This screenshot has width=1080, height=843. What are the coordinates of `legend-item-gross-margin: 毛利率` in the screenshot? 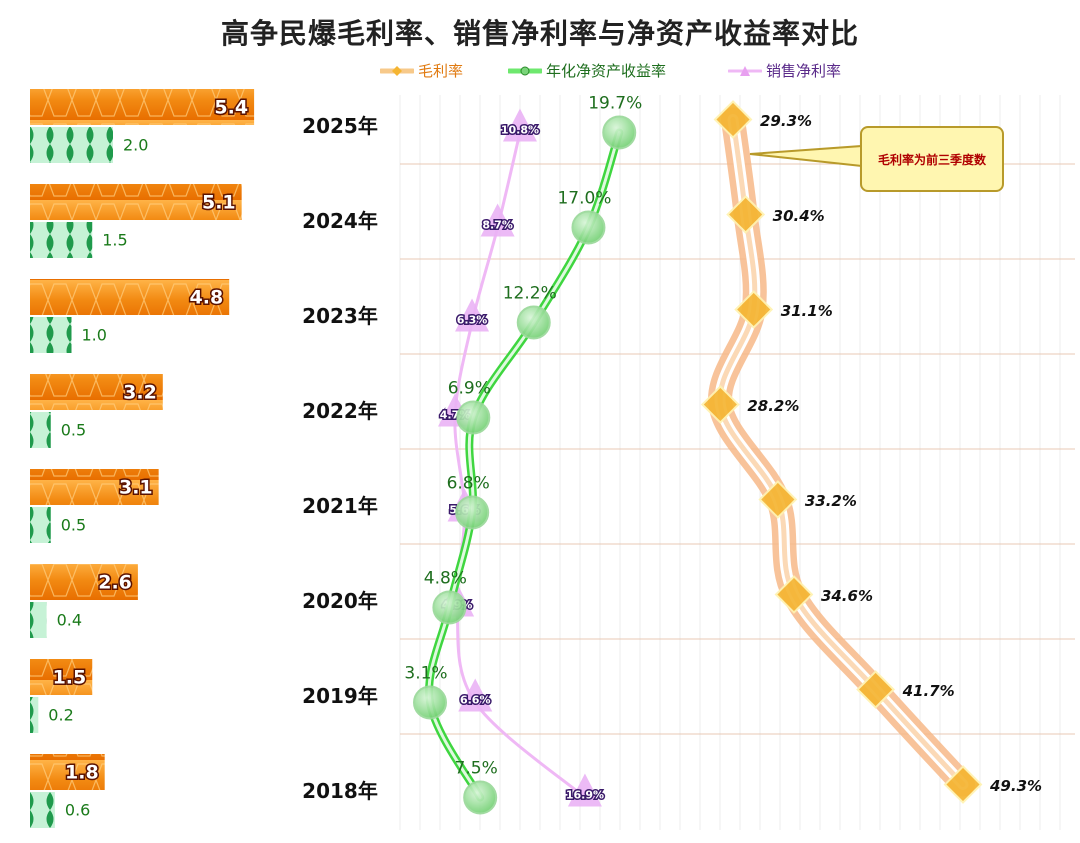 It's located at (421, 70).